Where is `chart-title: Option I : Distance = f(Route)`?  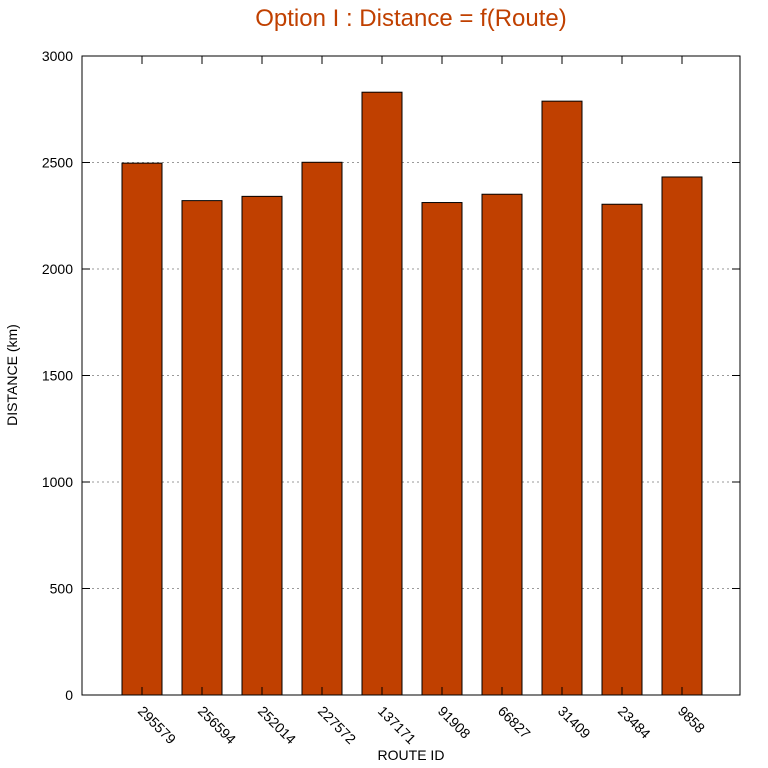 chart-title: Option I : Distance = f(Route) is located at coordinates (410, 18).